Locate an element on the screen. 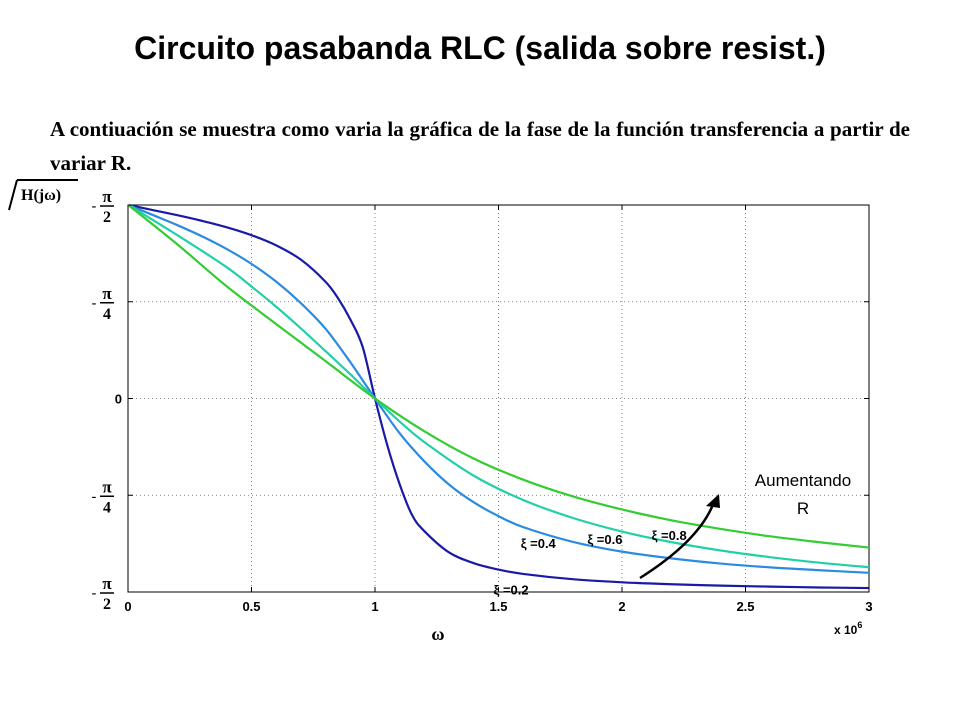 This screenshot has height=720, width=960. x-multiplier-label: x 106 is located at coordinates (848, 628).